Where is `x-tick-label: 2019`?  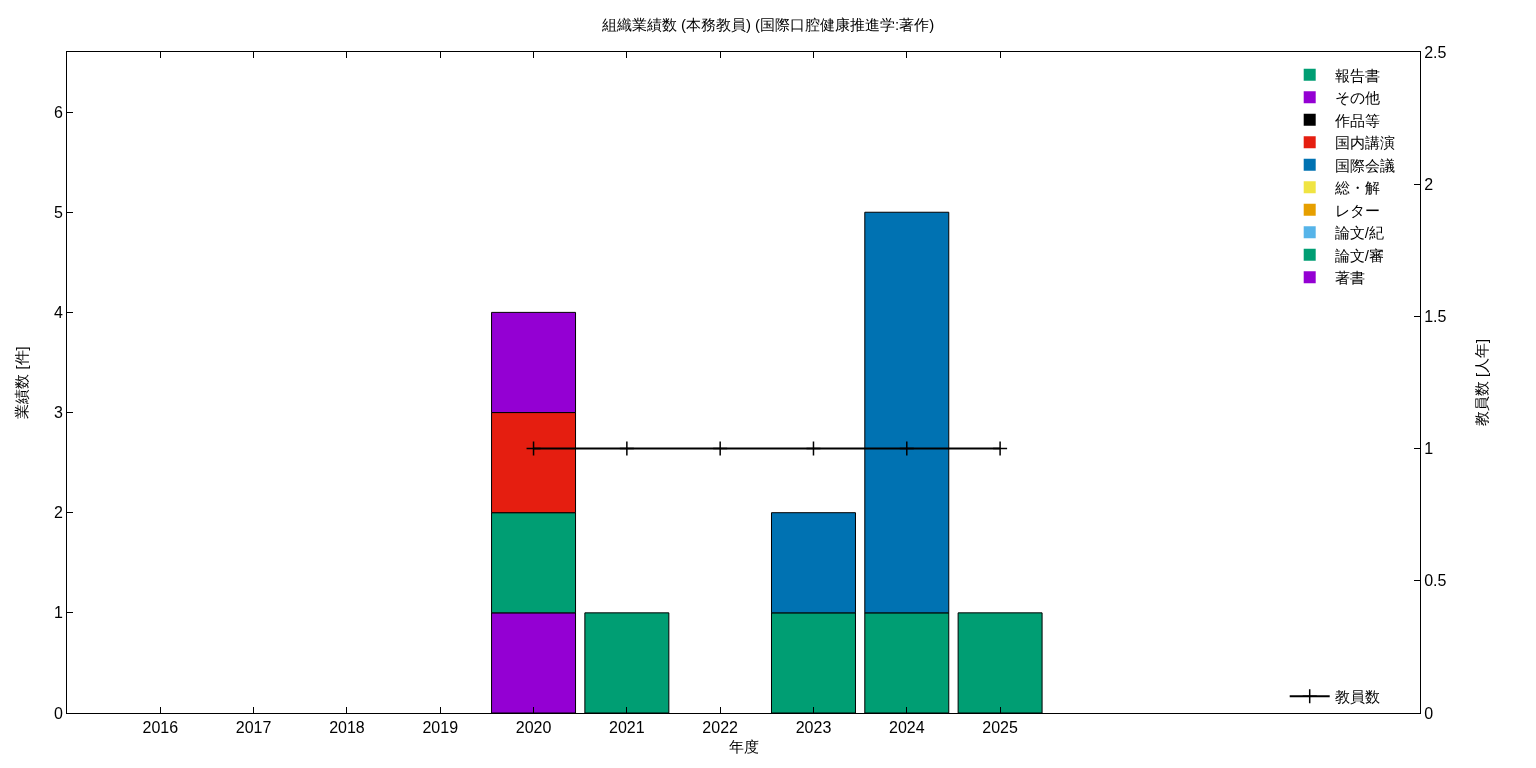
x-tick-label: 2019 is located at coordinates (440, 728).